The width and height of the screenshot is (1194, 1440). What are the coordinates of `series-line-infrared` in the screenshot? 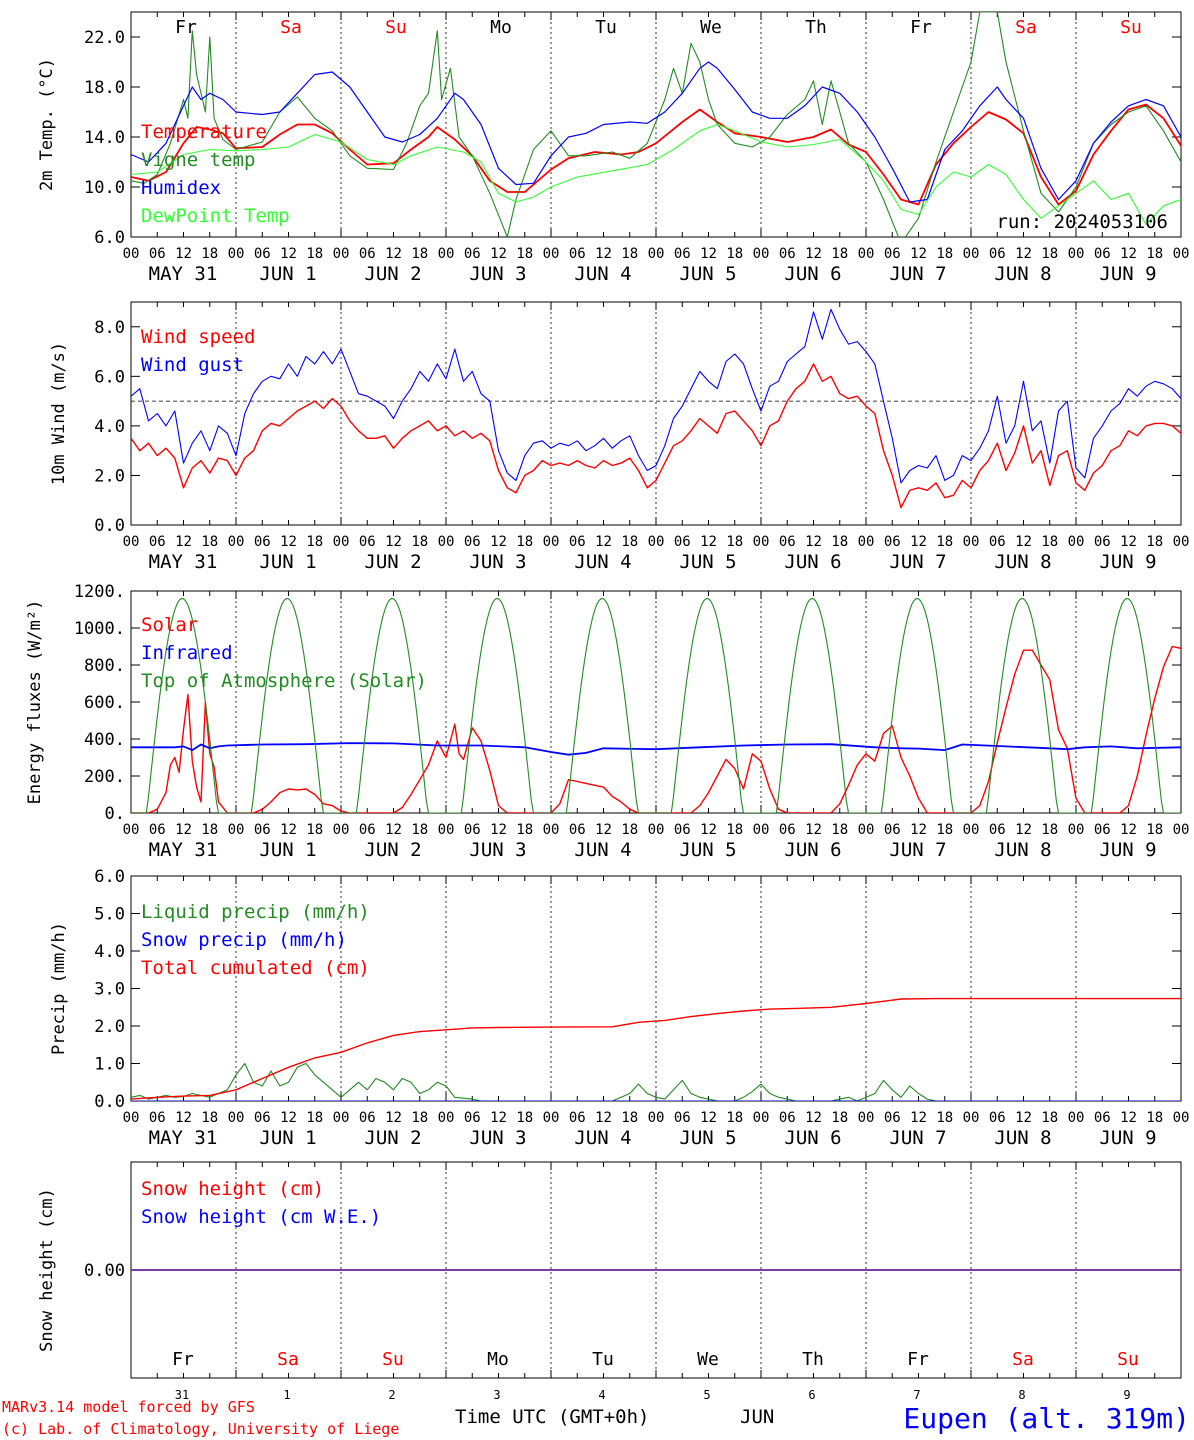 It's located at (656, 749).